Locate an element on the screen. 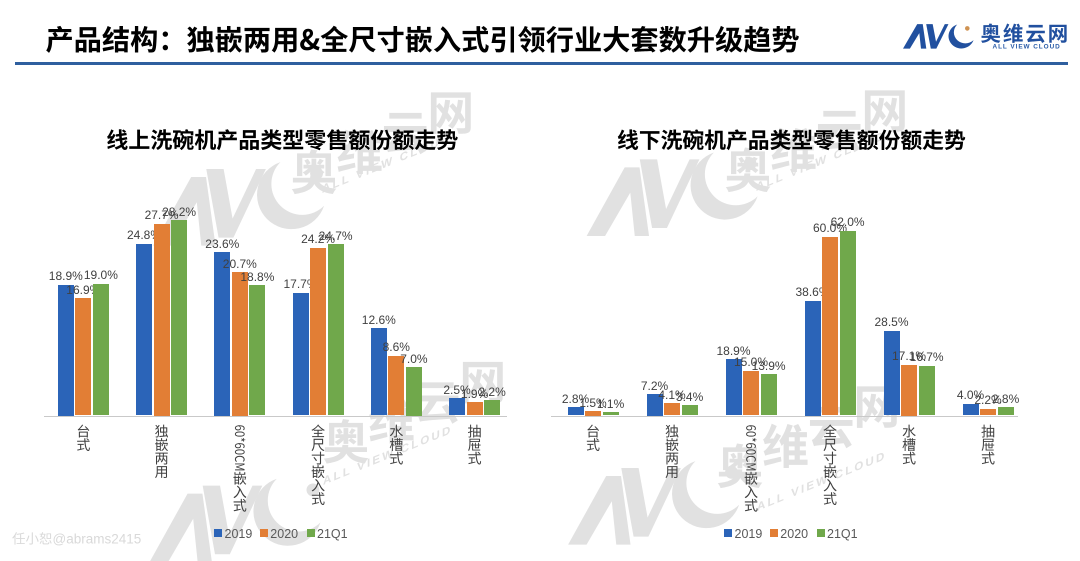 The width and height of the screenshot is (1080, 561). svg-text: @abrams2415 is located at coordinates (97, 539).